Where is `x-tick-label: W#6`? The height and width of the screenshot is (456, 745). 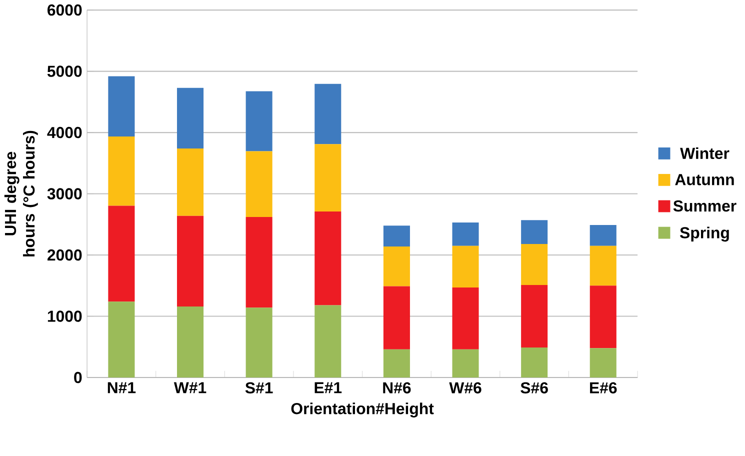
x-tick-label: W#6 is located at coordinates (465, 388).